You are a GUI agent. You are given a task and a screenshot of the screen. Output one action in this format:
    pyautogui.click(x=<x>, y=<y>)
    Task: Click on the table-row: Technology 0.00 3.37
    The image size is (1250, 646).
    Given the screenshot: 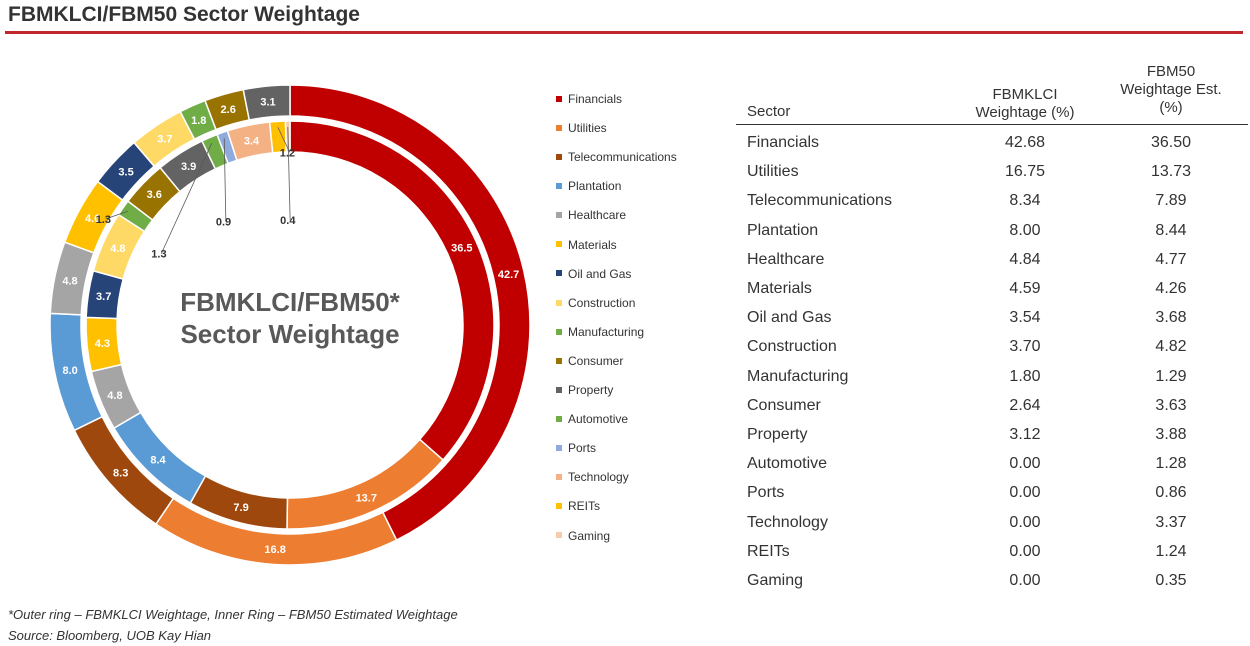 What is the action you would take?
    pyautogui.click(x=992, y=522)
    